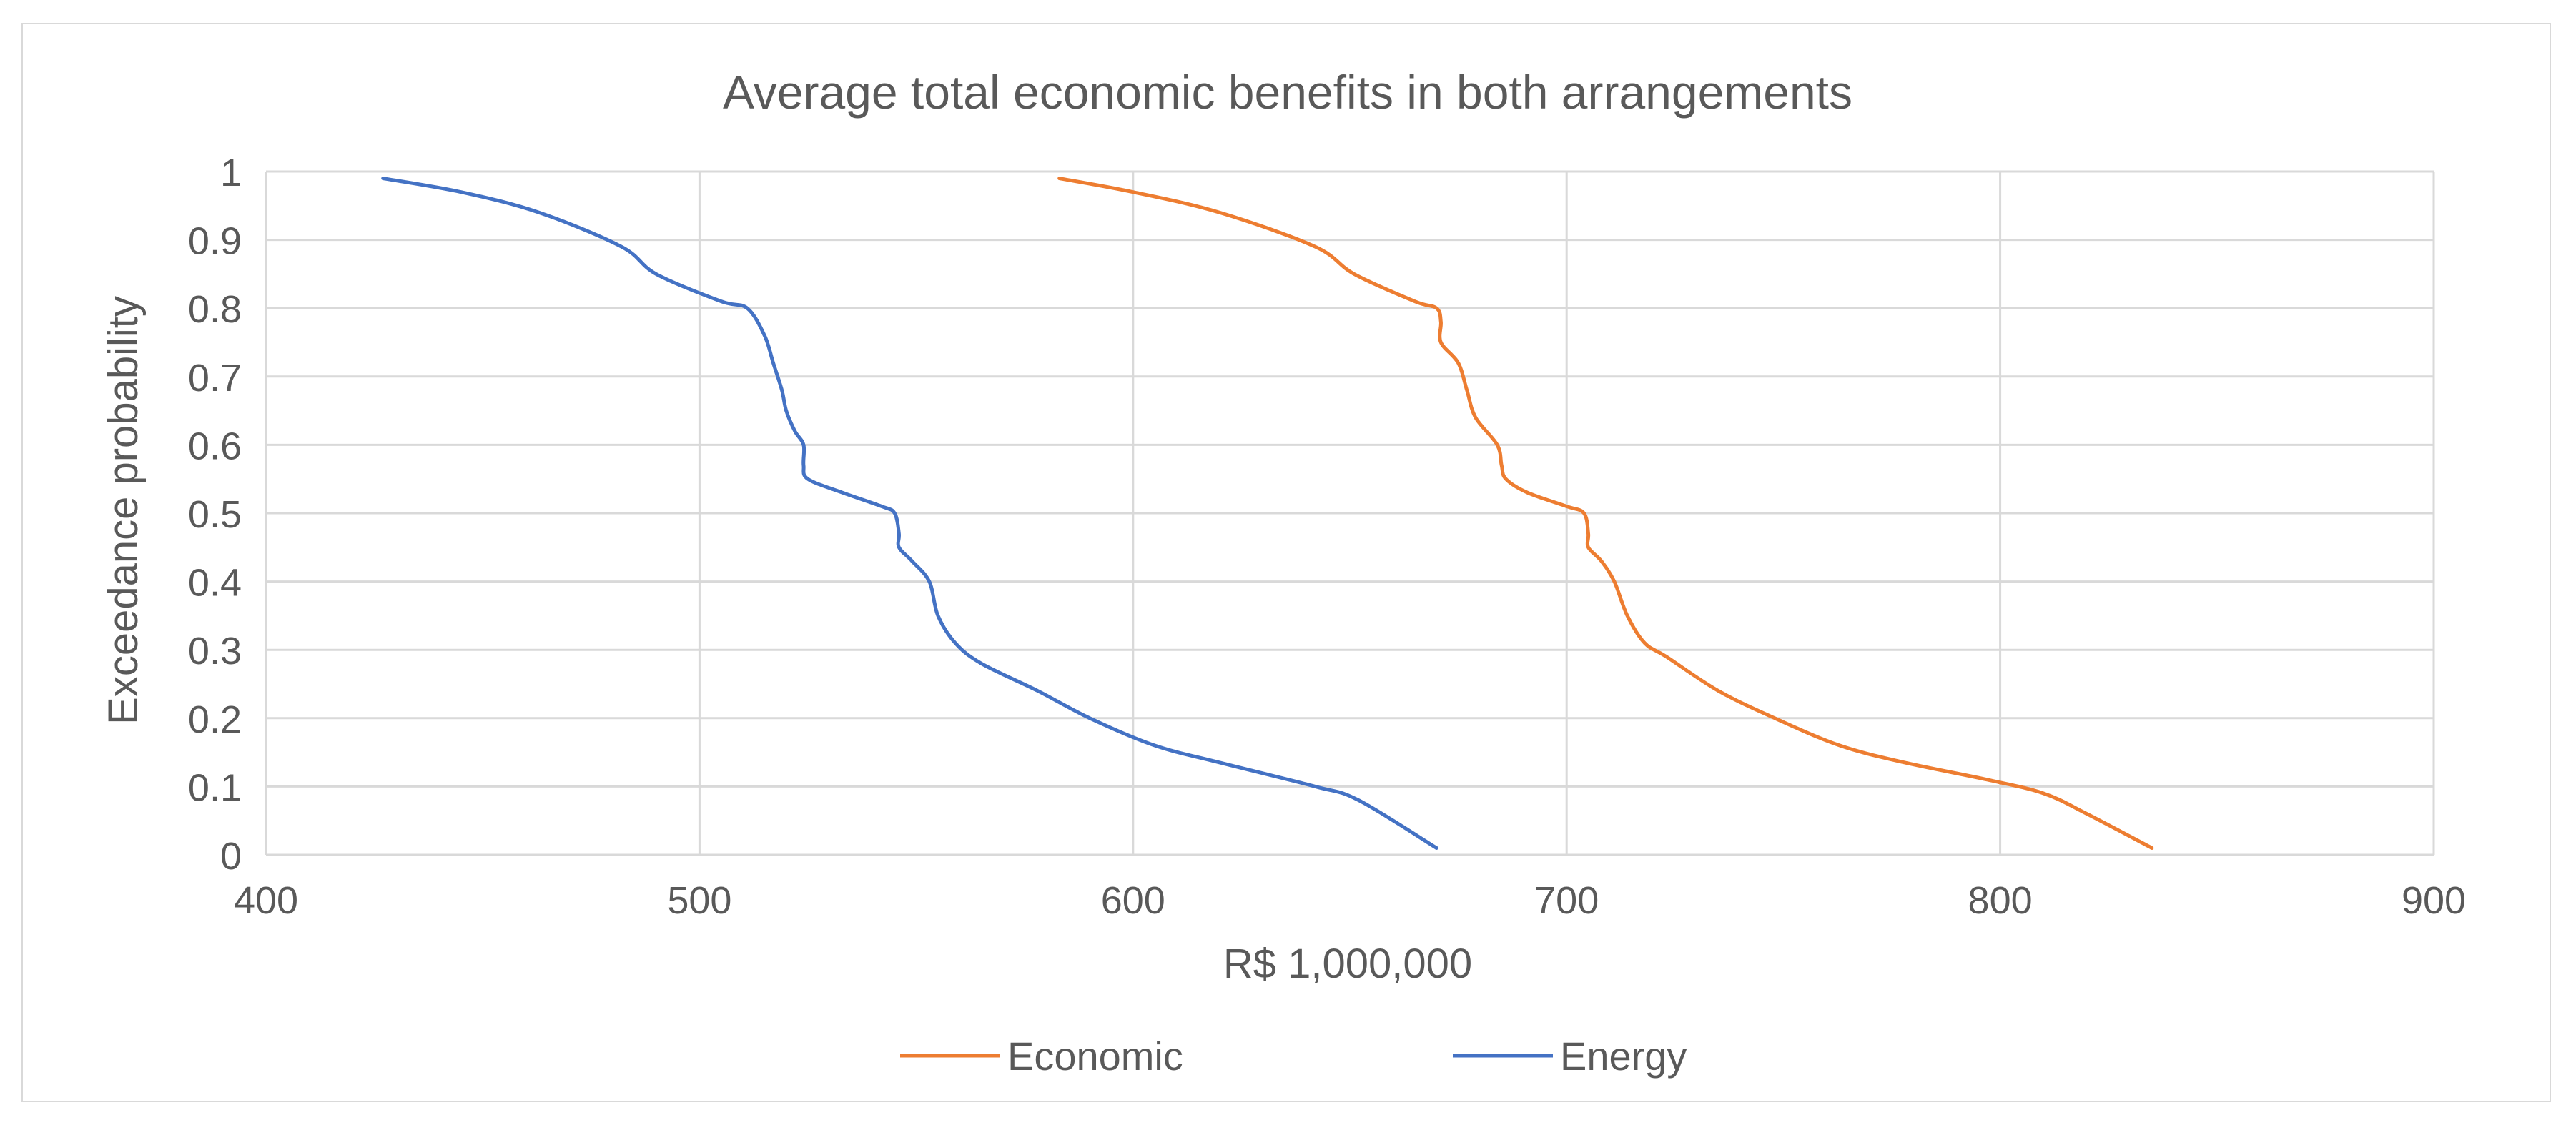 The height and width of the screenshot is (1125, 2576). What do you see at coordinates (2434, 901) in the screenshot?
I see `x-tick-label: 900` at bounding box center [2434, 901].